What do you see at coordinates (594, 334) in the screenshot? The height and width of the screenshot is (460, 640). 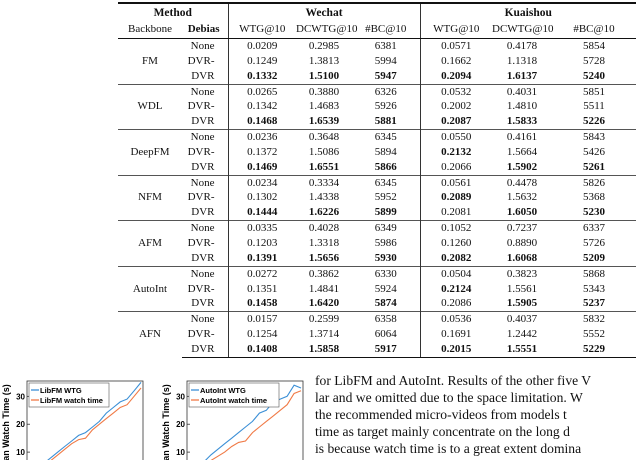 I see `value-cell: 5552` at bounding box center [594, 334].